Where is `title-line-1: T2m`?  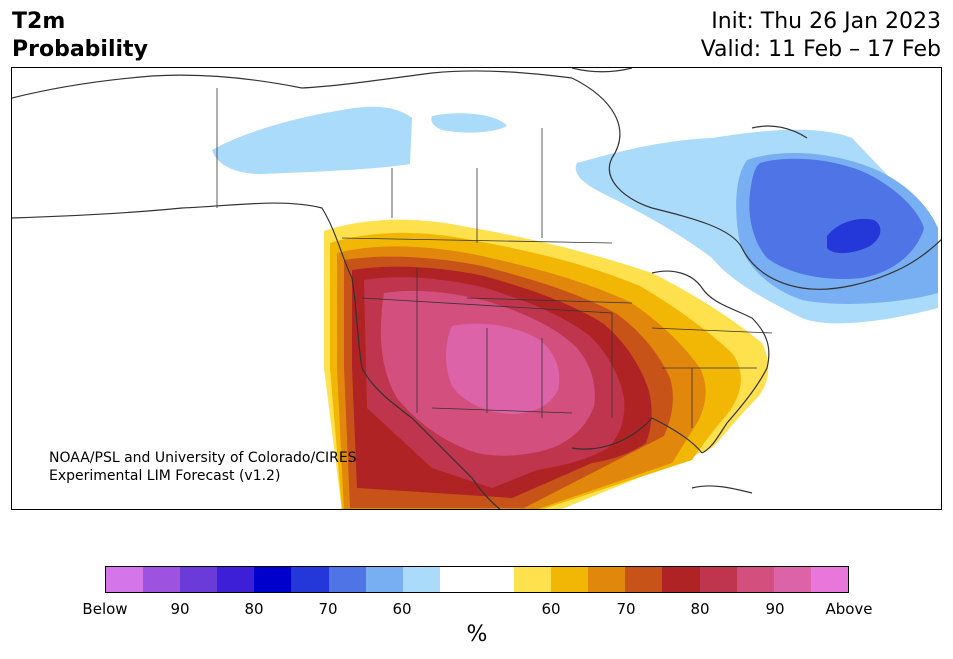
title-line-1: T2m is located at coordinates (39, 21).